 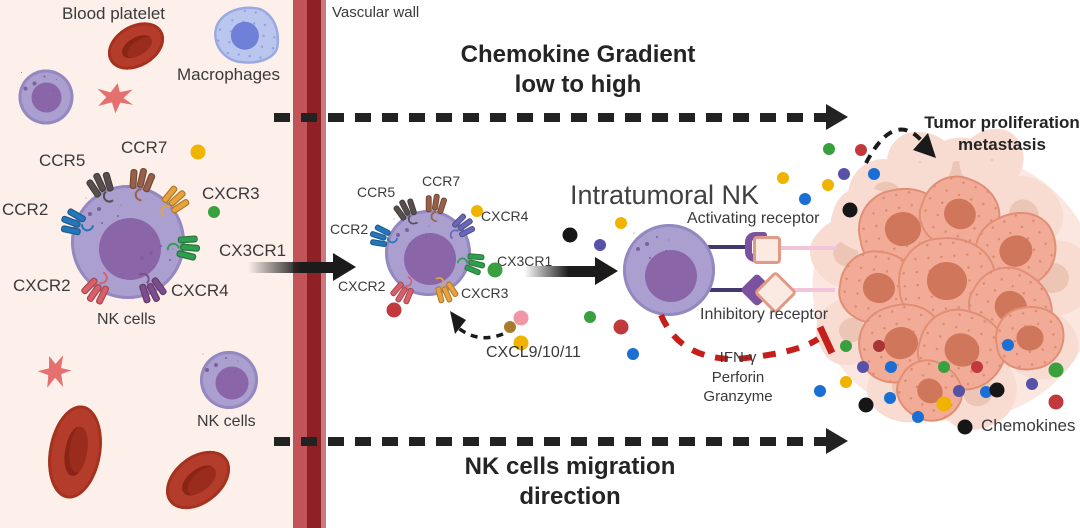 What do you see at coordinates (578, 70) in the screenshot?
I see `chemokine-gradient-heading: Chemokine Gradient low to high` at bounding box center [578, 70].